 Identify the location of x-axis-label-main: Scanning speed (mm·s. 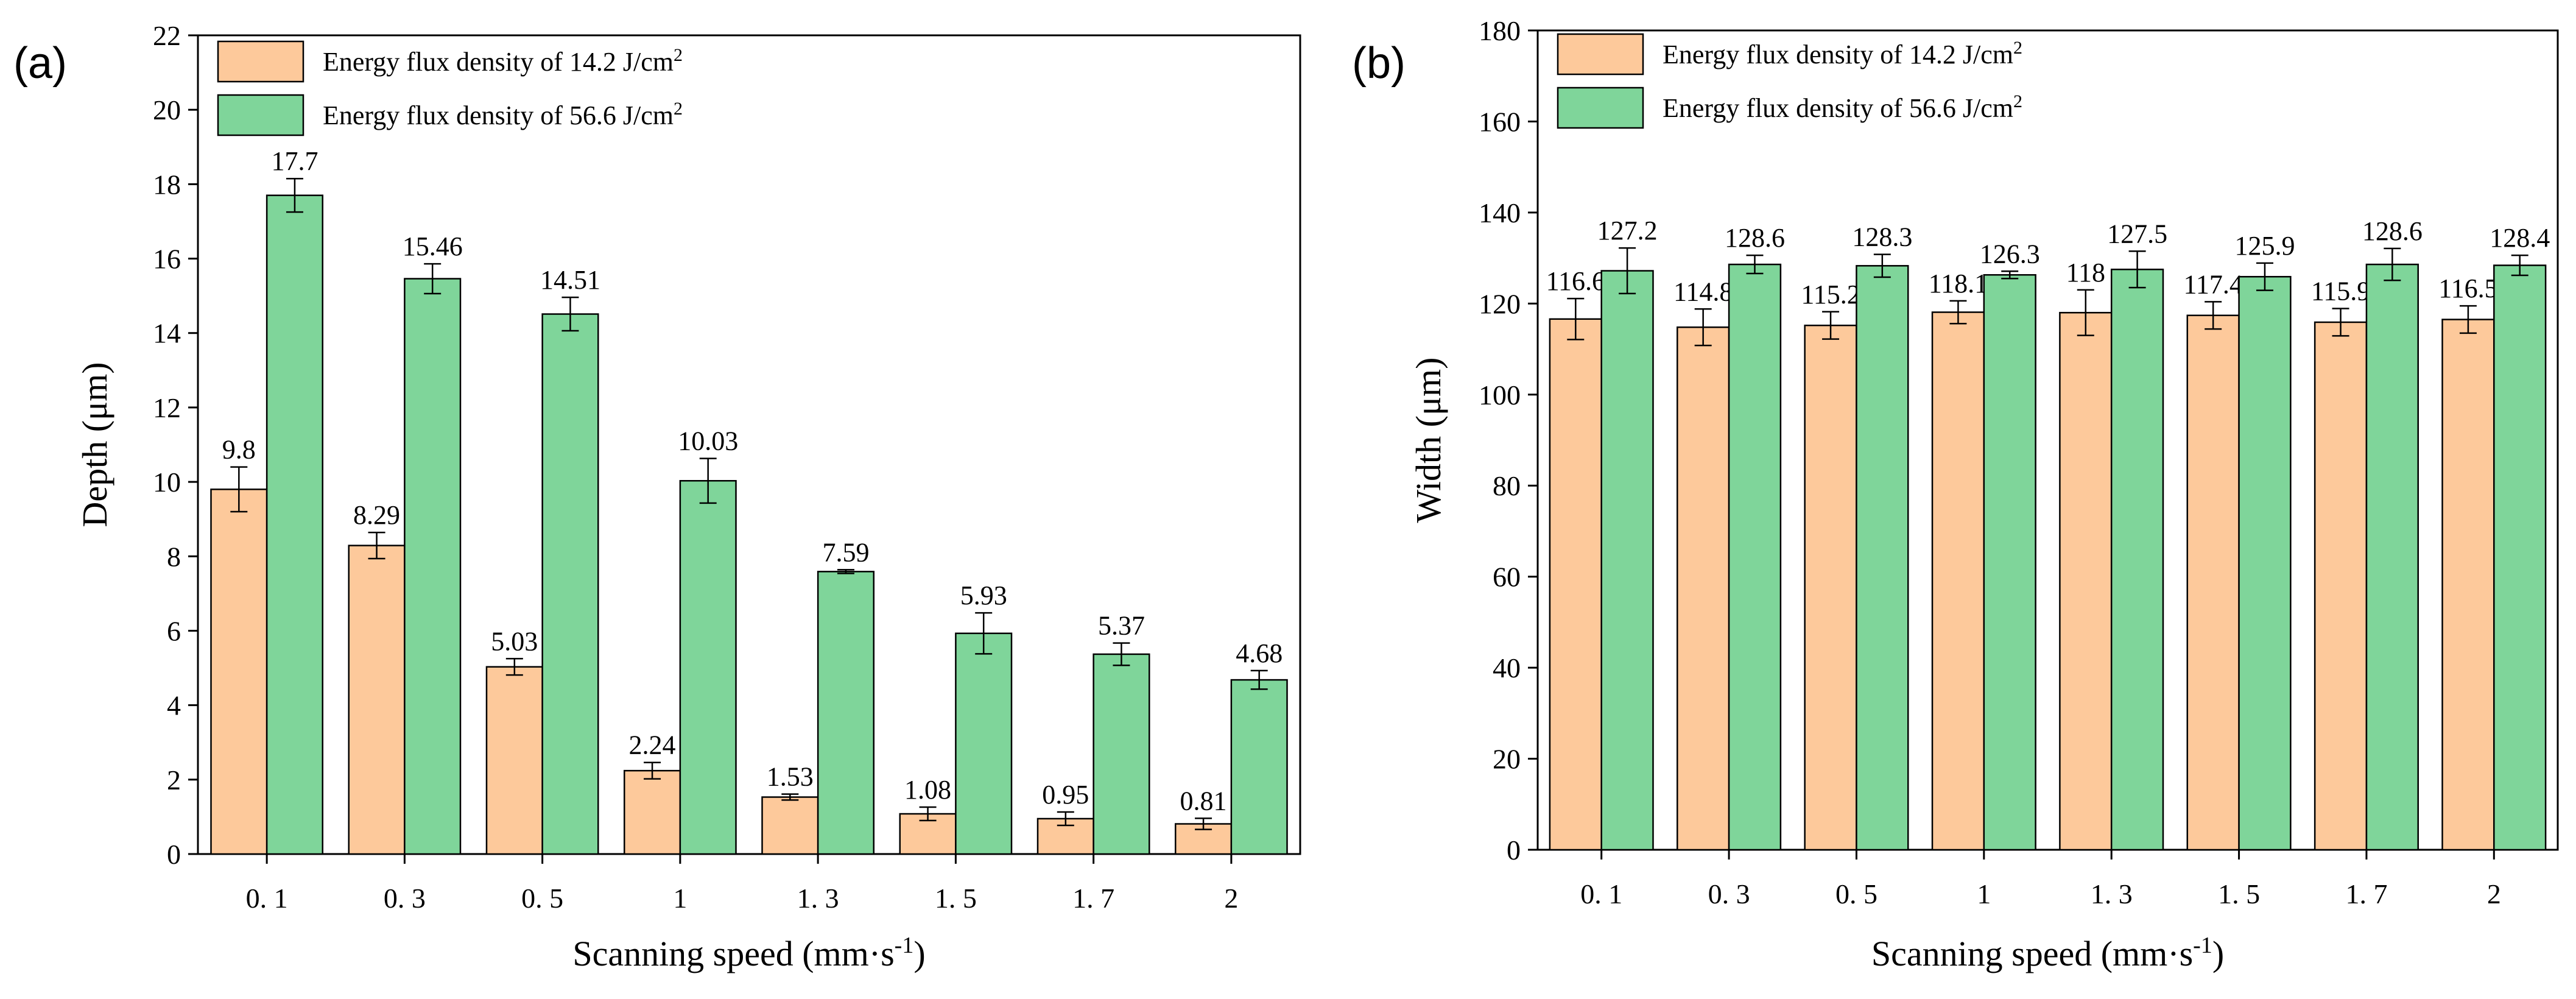
(2032, 953).